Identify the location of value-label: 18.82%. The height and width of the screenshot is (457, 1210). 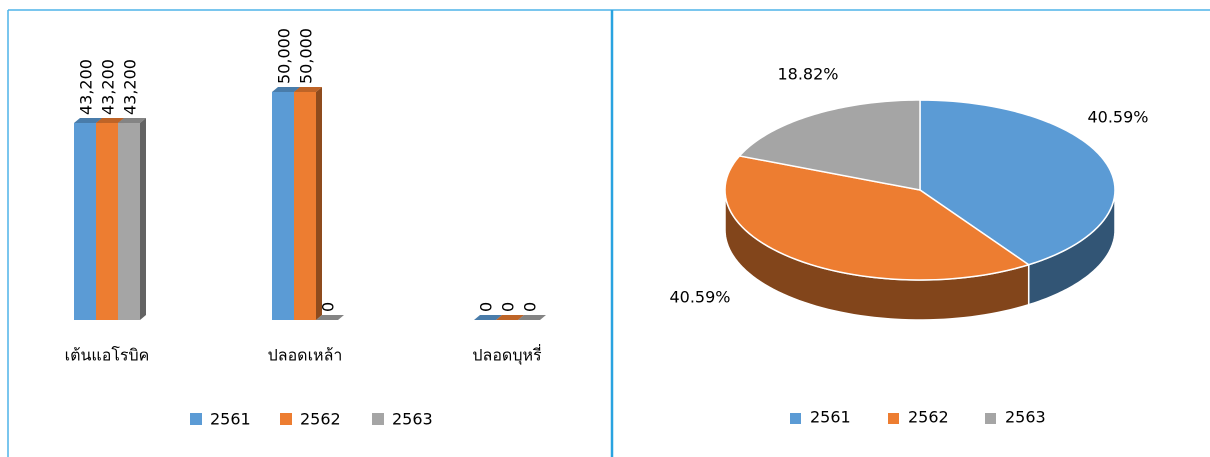
(807, 74).